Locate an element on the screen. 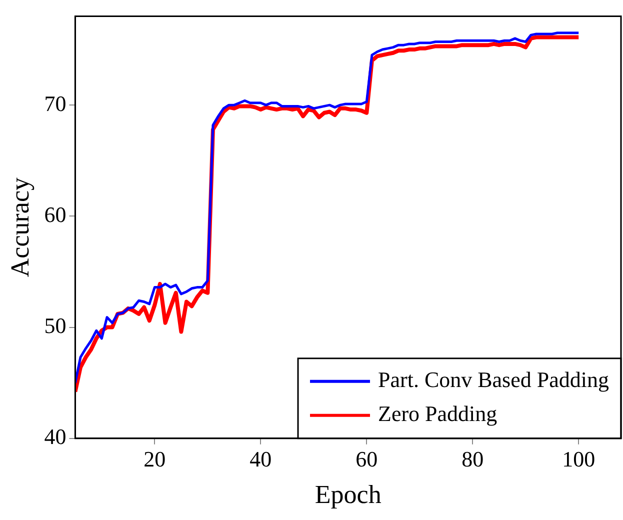  y-tick-label: 70 is located at coordinates (55, 103).